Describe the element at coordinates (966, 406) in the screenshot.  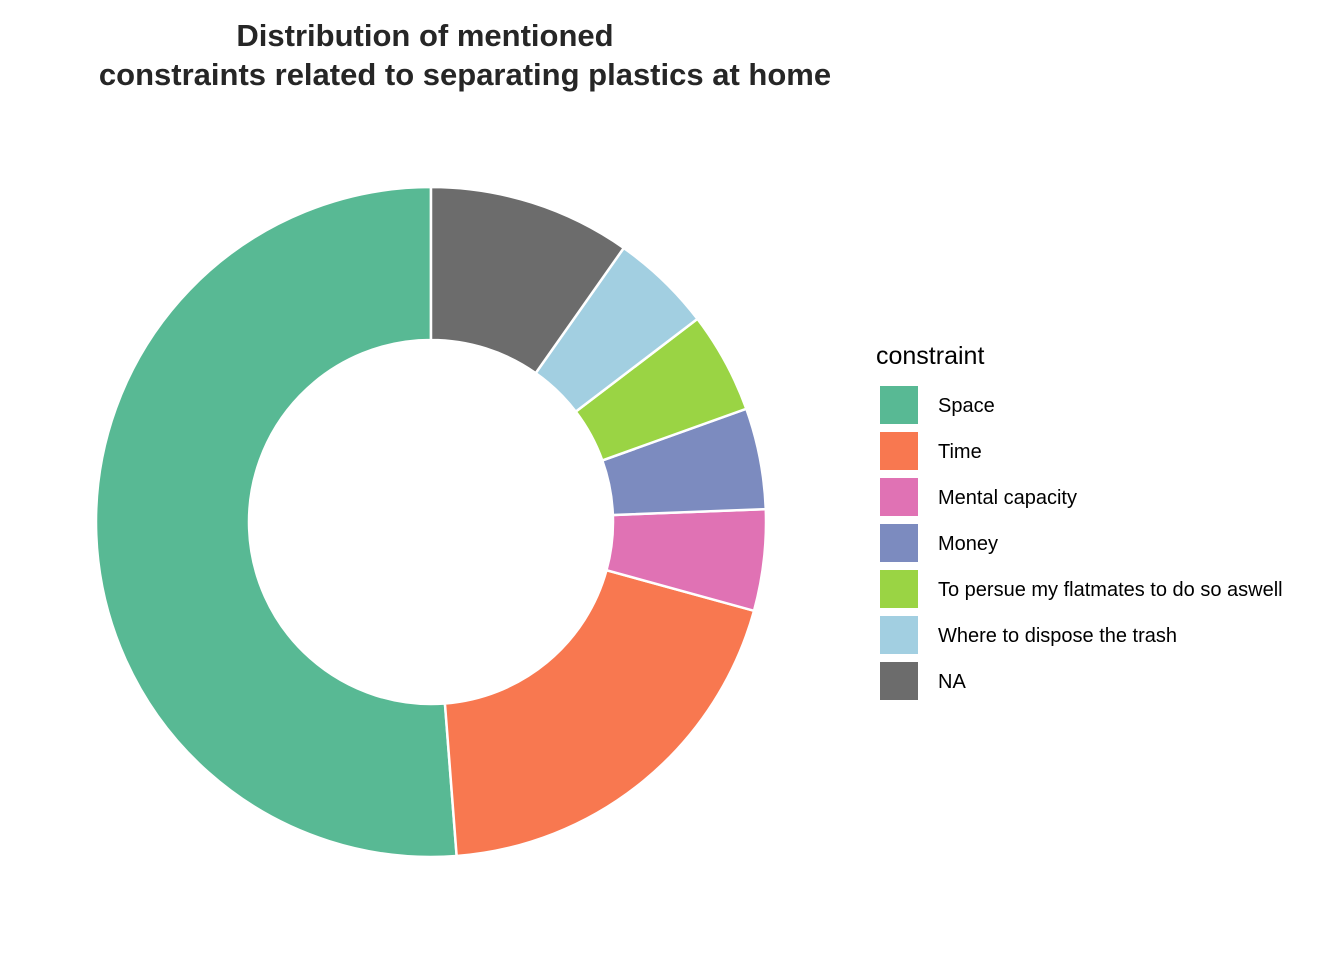
I see `legend-label: Space` at that location.